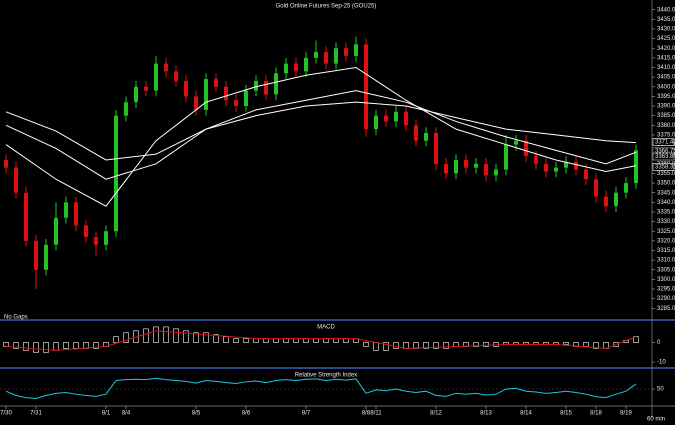 The width and height of the screenshot is (675, 425). What do you see at coordinates (666, 251) in the screenshot?
I see `y-tick-label: 3315.00` at bounding box center [666, 251].